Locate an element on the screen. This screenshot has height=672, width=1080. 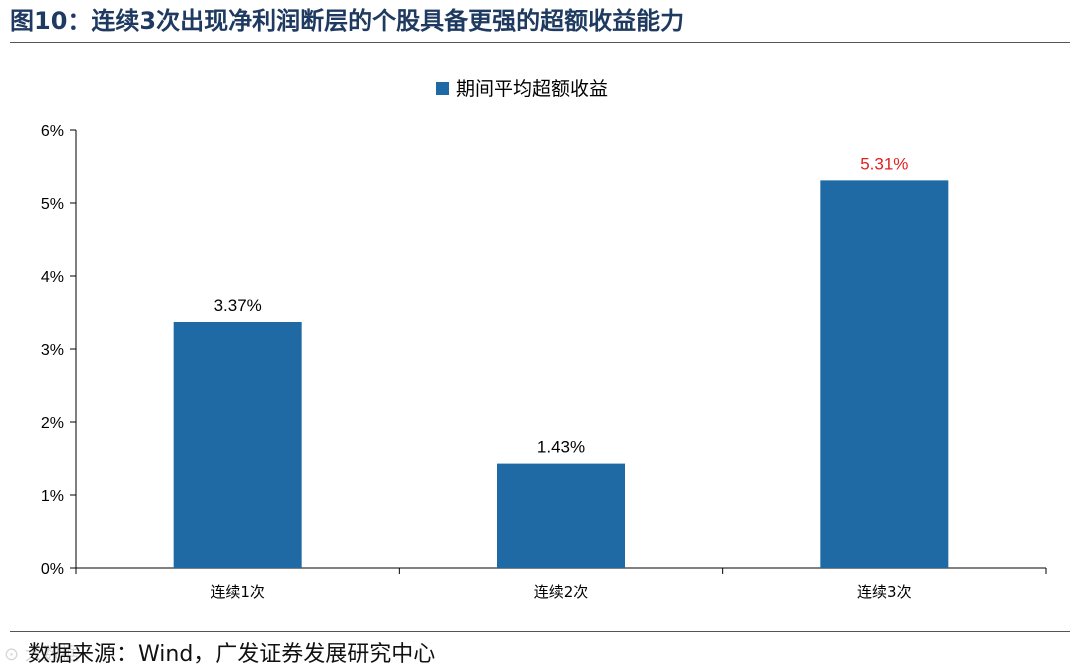
data-label: 5.31% is located at coordinates (884, 163).